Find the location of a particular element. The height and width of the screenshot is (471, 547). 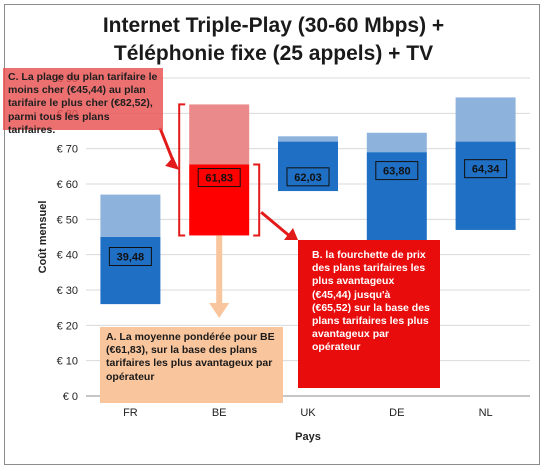

data-label-fr: 39,48 is located at coordinates (131, 258).